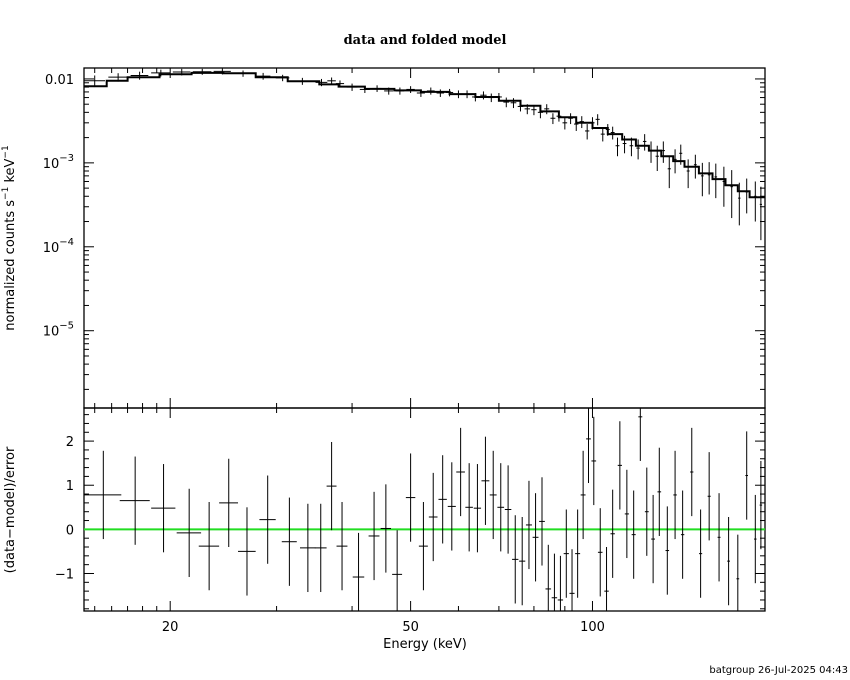  What do you see at coordinates (425, 644) in the screenshot?
I see `x-axis-label: Energy (keV)` at bounding box center [425, 644].